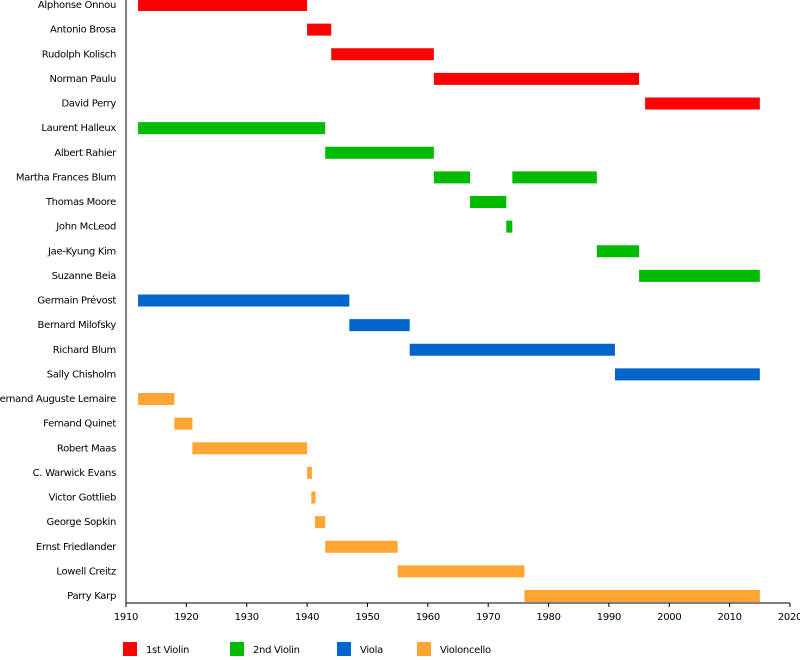 This screenshot has height=660, width=800. What do you see at coordinates (428, 617) in the screenshot?
I see `x-tick-label: 1960` at bounding box center [428, 617].